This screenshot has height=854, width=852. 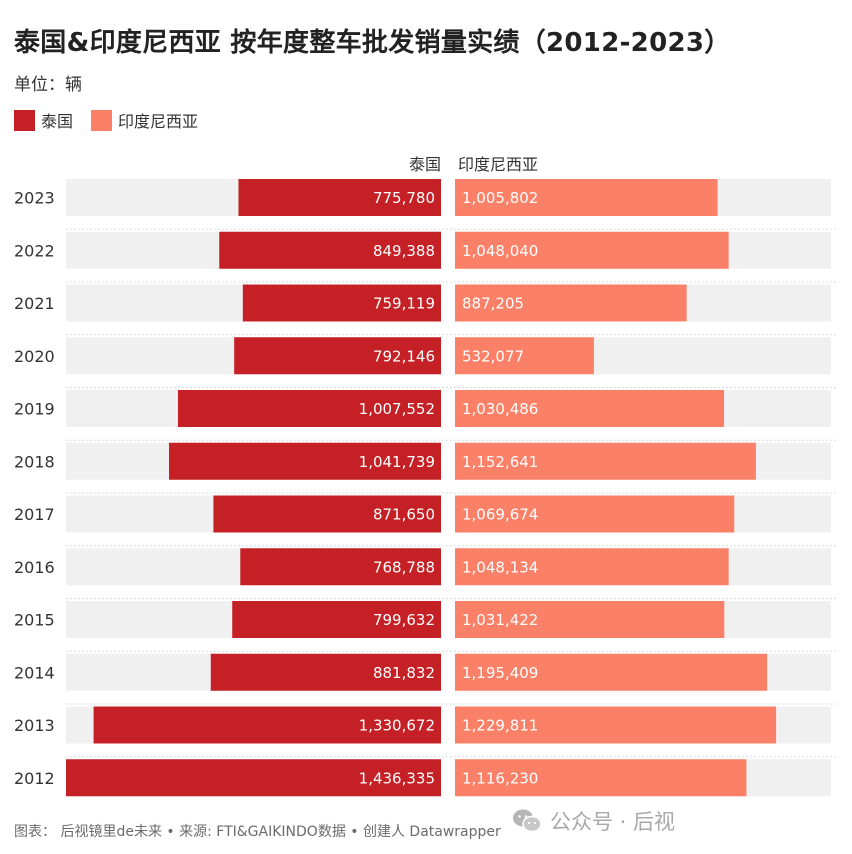 I want to click on year-label: 2012, so click(x=34, y=778).